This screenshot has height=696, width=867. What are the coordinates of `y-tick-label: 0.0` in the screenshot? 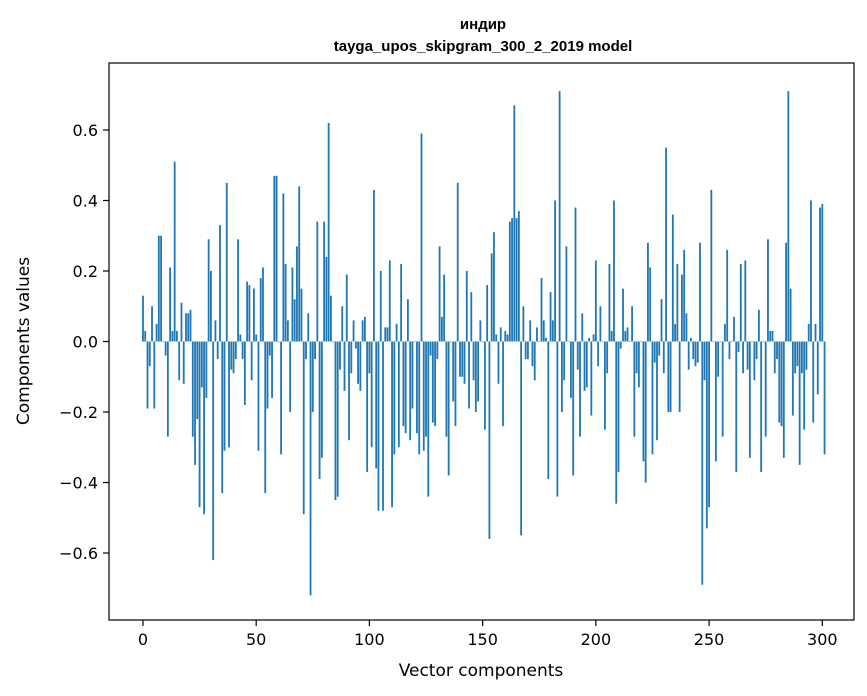 It's located at (85, 342).